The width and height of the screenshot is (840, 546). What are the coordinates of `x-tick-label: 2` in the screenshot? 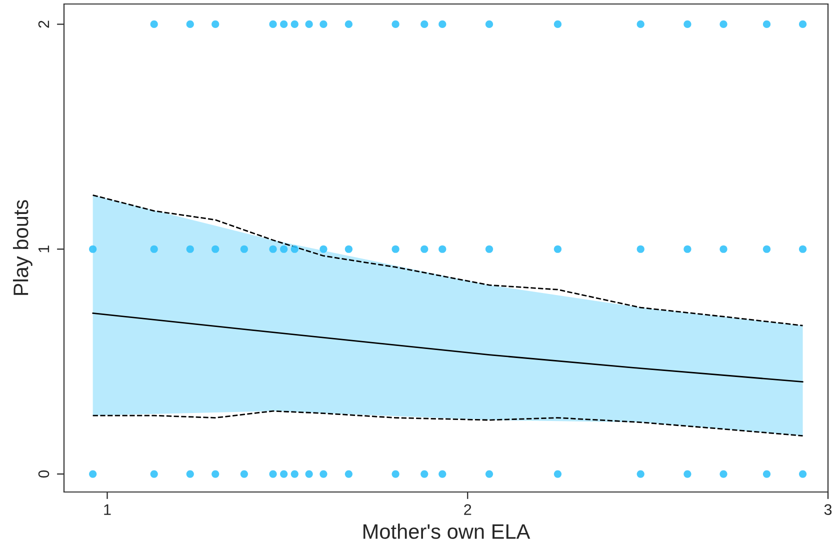 It's located at (468, 509).